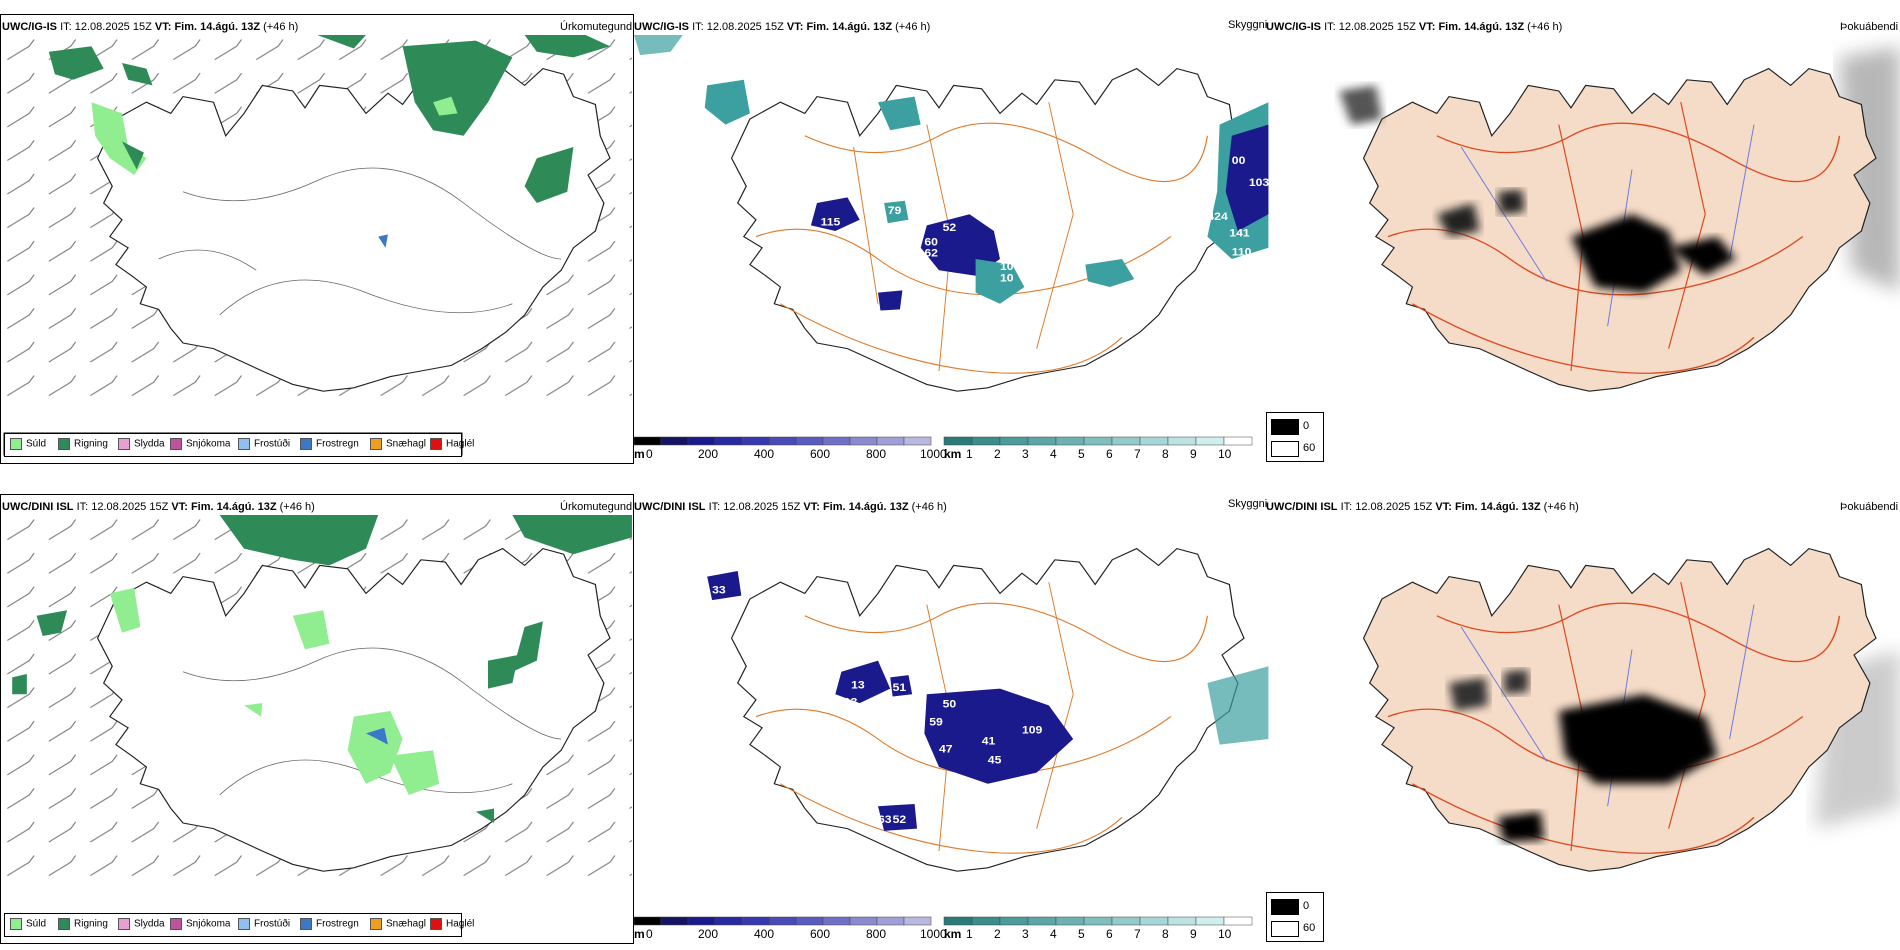 This screenshot has width=1900, height=950. I want to click on fog-swatch-black, so click(1285, 427).